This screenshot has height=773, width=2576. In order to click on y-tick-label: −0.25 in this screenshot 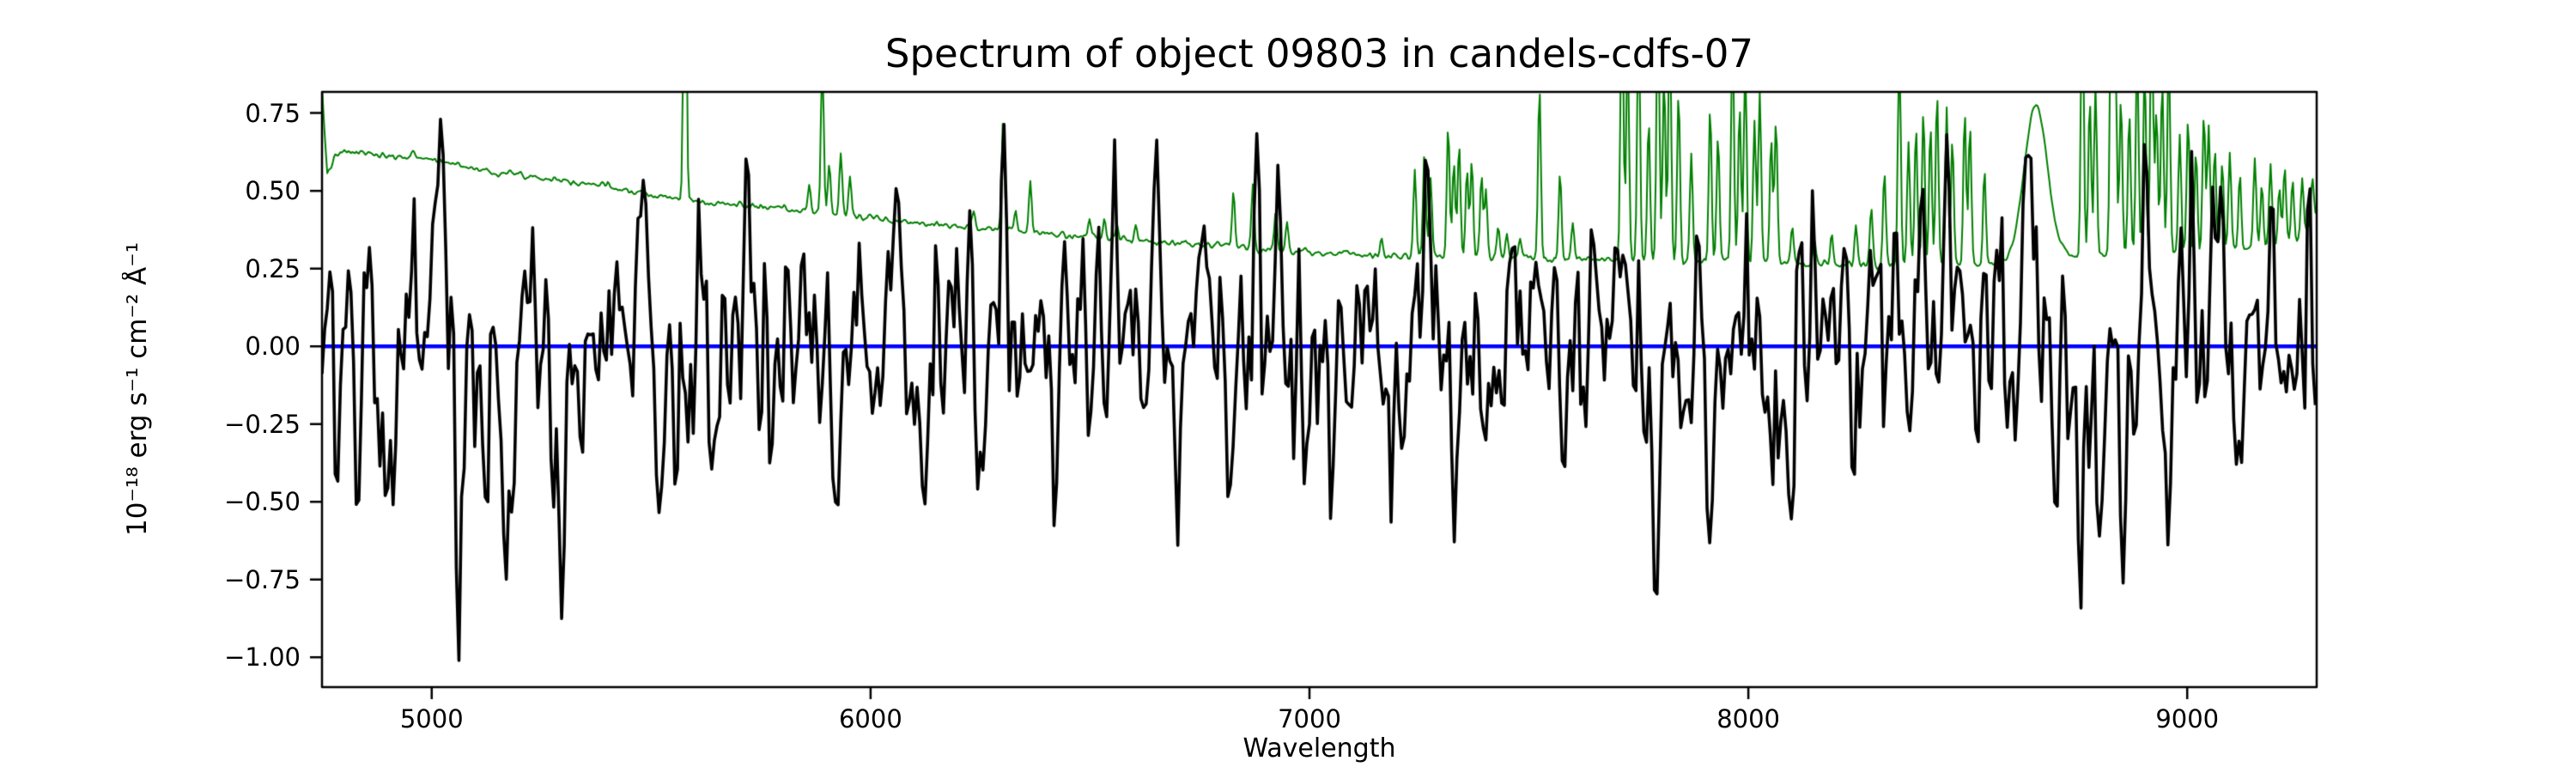, I will do `click(262, 424)`.